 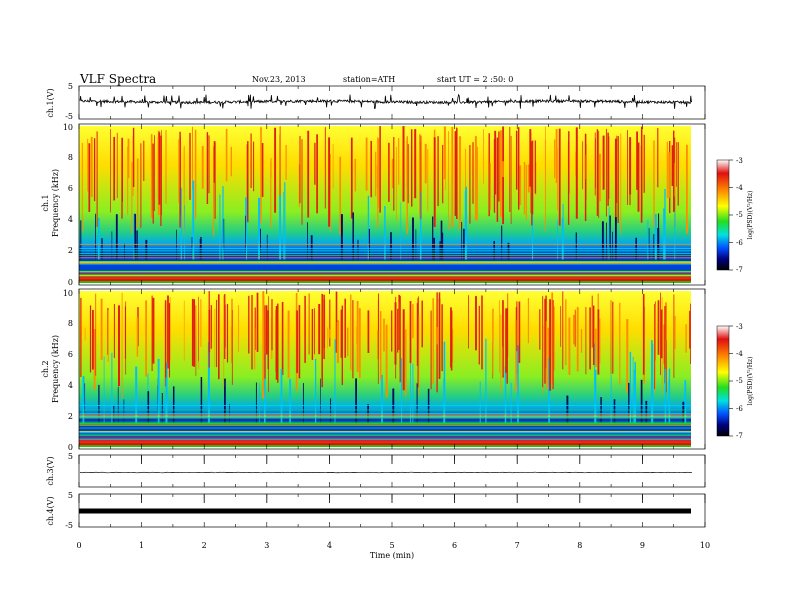 What do you see at coordinates (69, 116) in the screenshot?
I see `ch1-ytick-neg5: -5` at bounding box center [69, 116].